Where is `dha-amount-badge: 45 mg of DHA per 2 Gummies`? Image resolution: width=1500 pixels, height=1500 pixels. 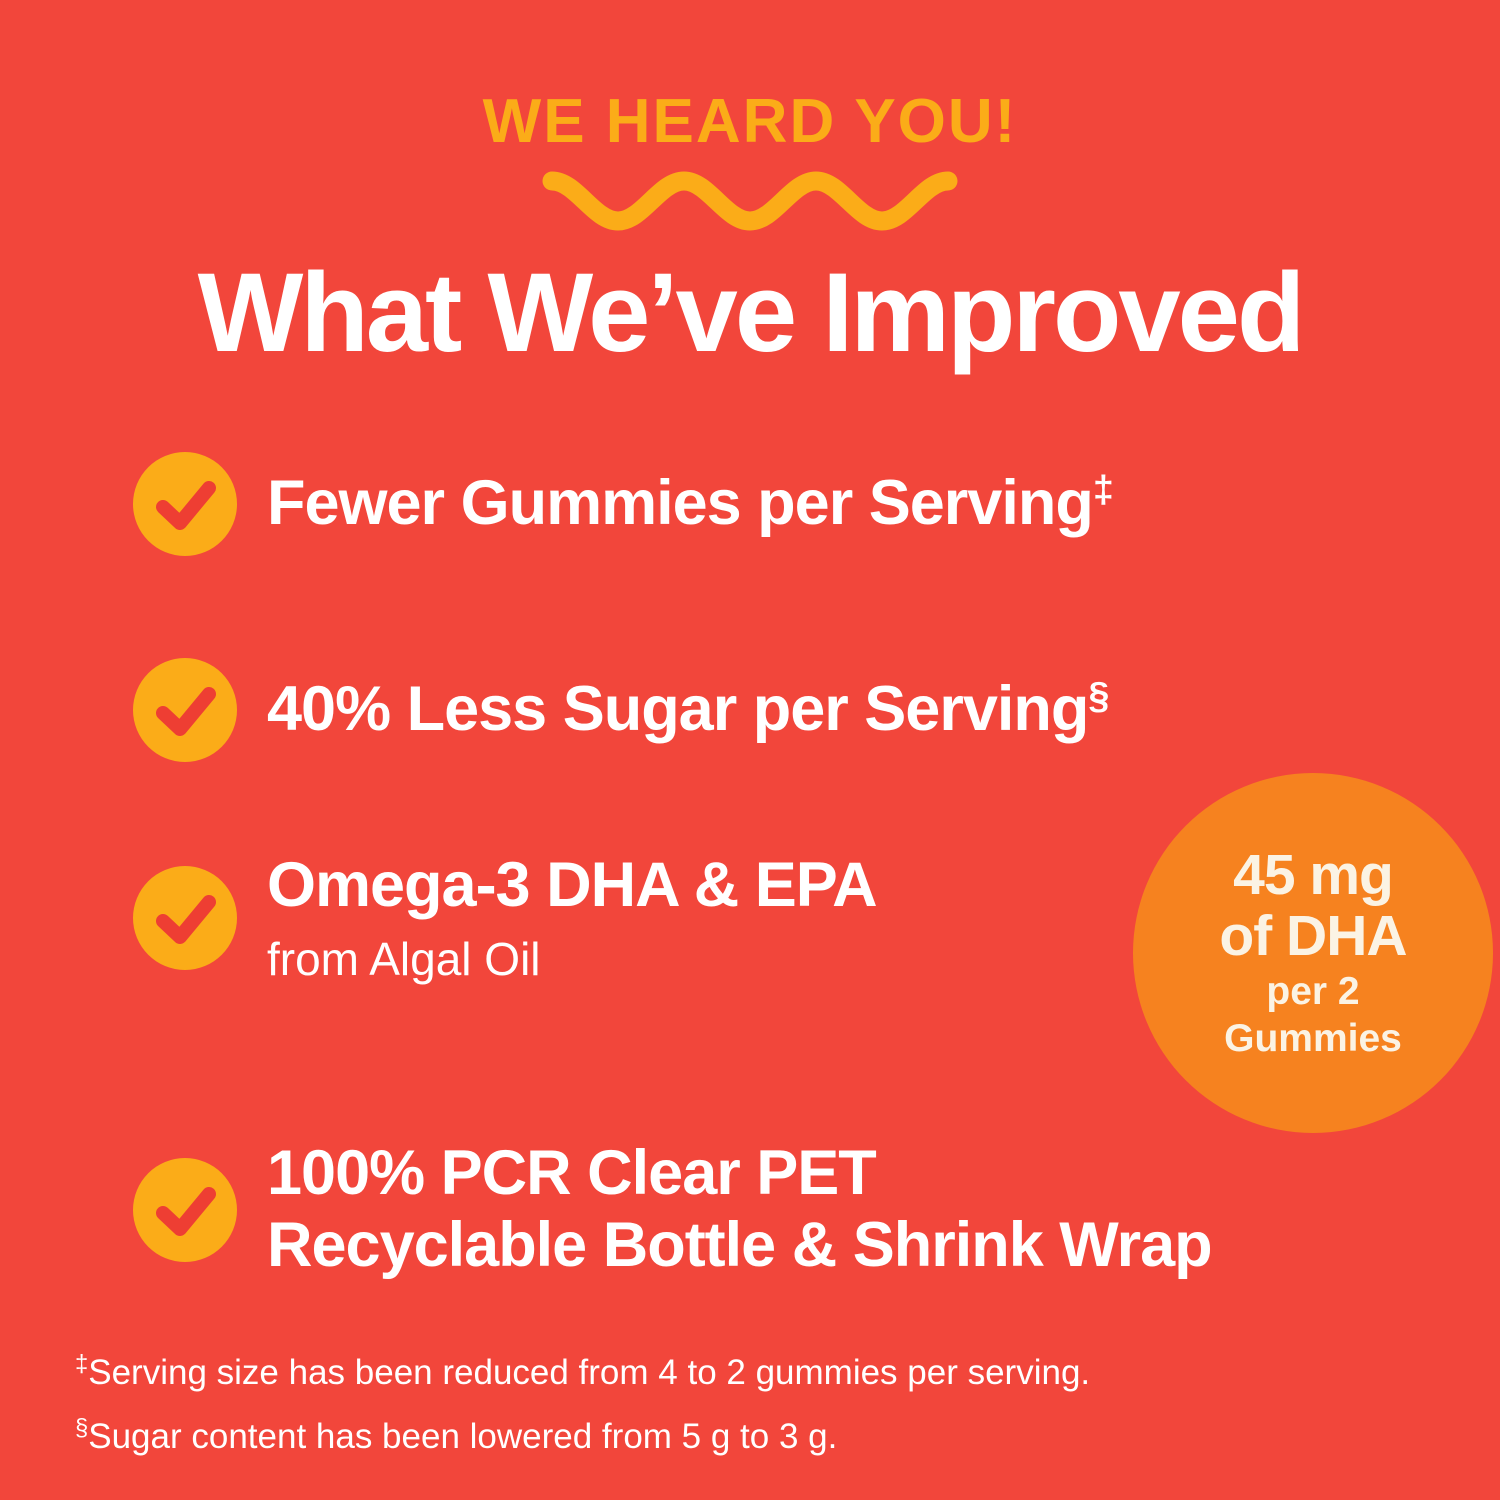
dha-amount-badge: 45 mg of DHA per 2 Gummies is located at coordinates (1313, 953).